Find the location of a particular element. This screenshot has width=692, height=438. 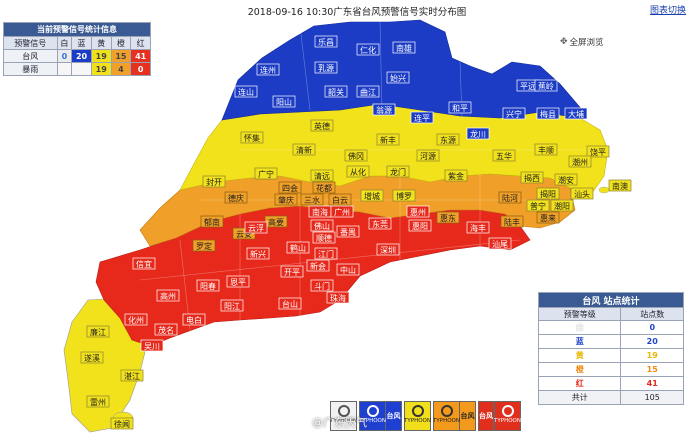

county-label-yellow: 博罗 is located at coordinates (404, 195).